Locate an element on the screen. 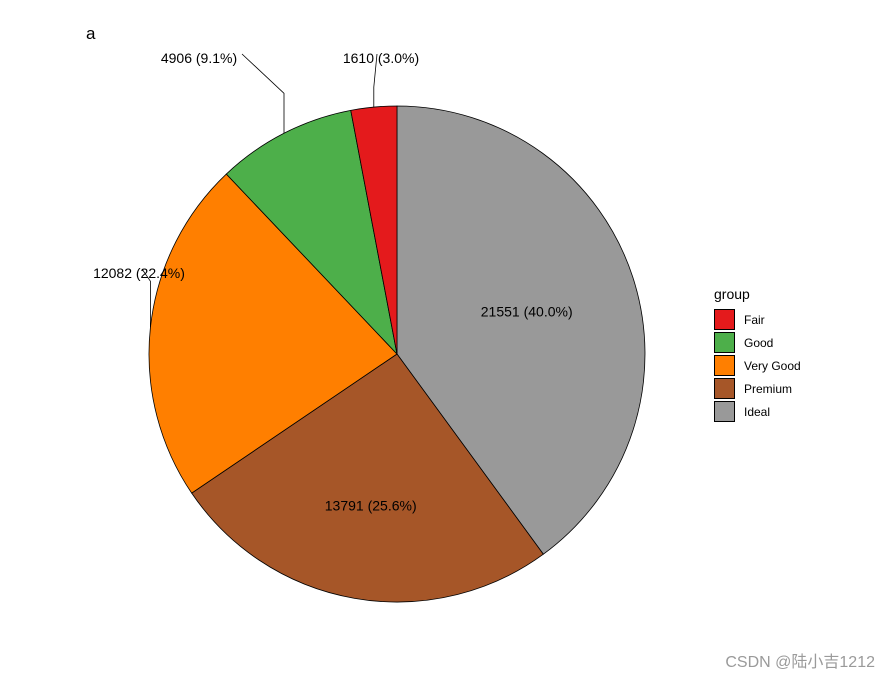 The image size is (889, 684). legend: group Fair Good Very Good Premium Ideal is located at coordinates (757, 354).